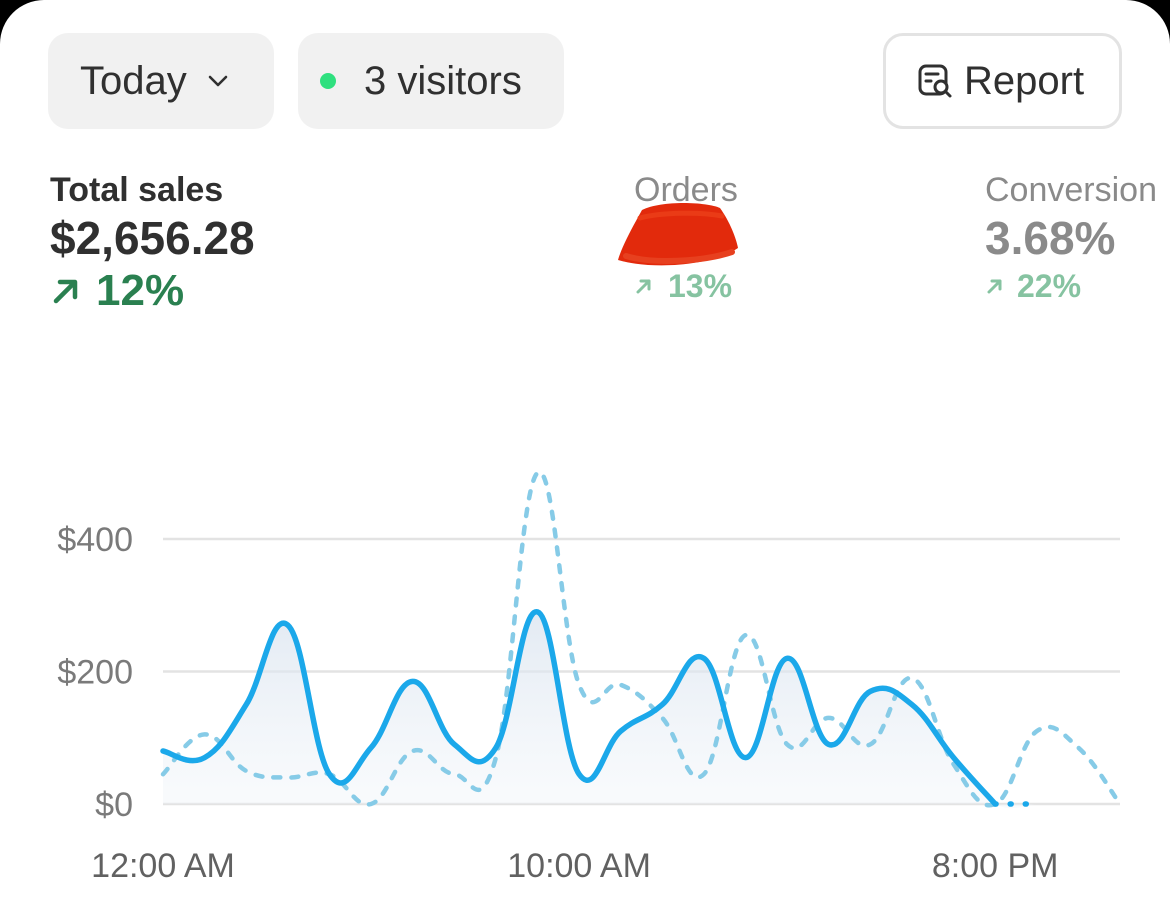  Describe the element at coordinates (328, 81) in the screenshot. I see `live-status-dot` at that location.